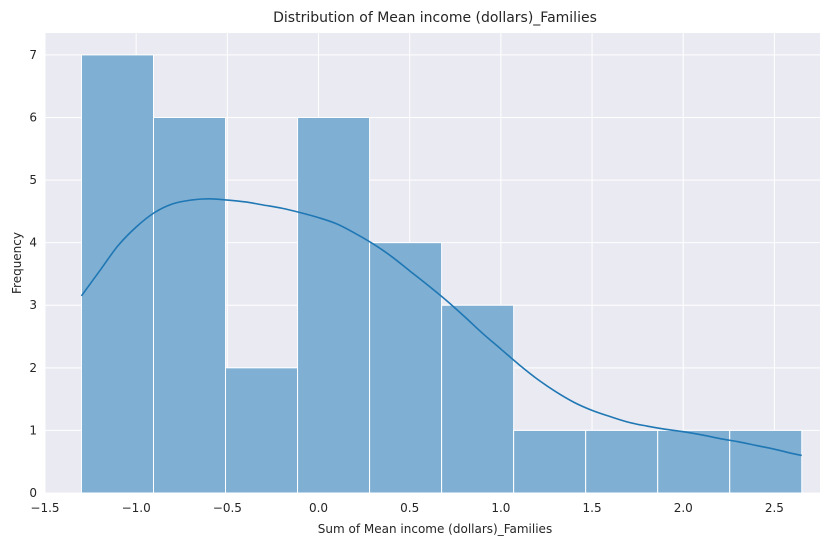  What do you see at coordinates (17, 263) in the screenshot?
I see `y-axis-label: Frequency` at bounding box center [17, 263].